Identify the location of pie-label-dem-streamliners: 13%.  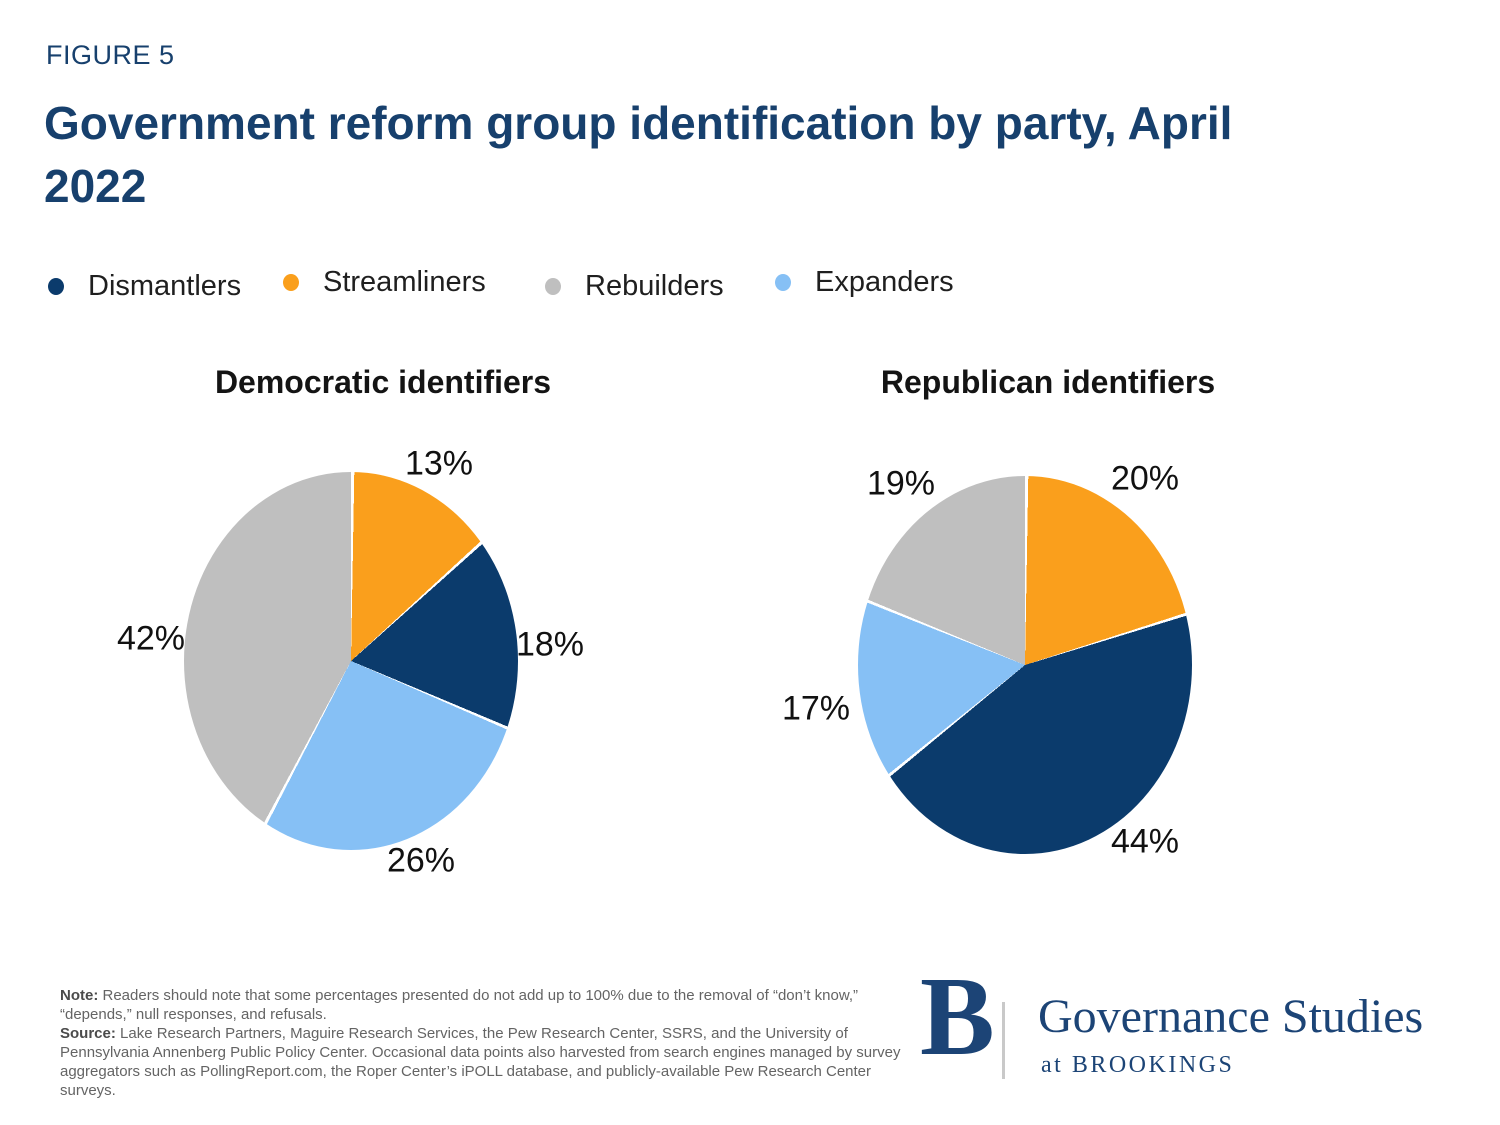
(439, 463).